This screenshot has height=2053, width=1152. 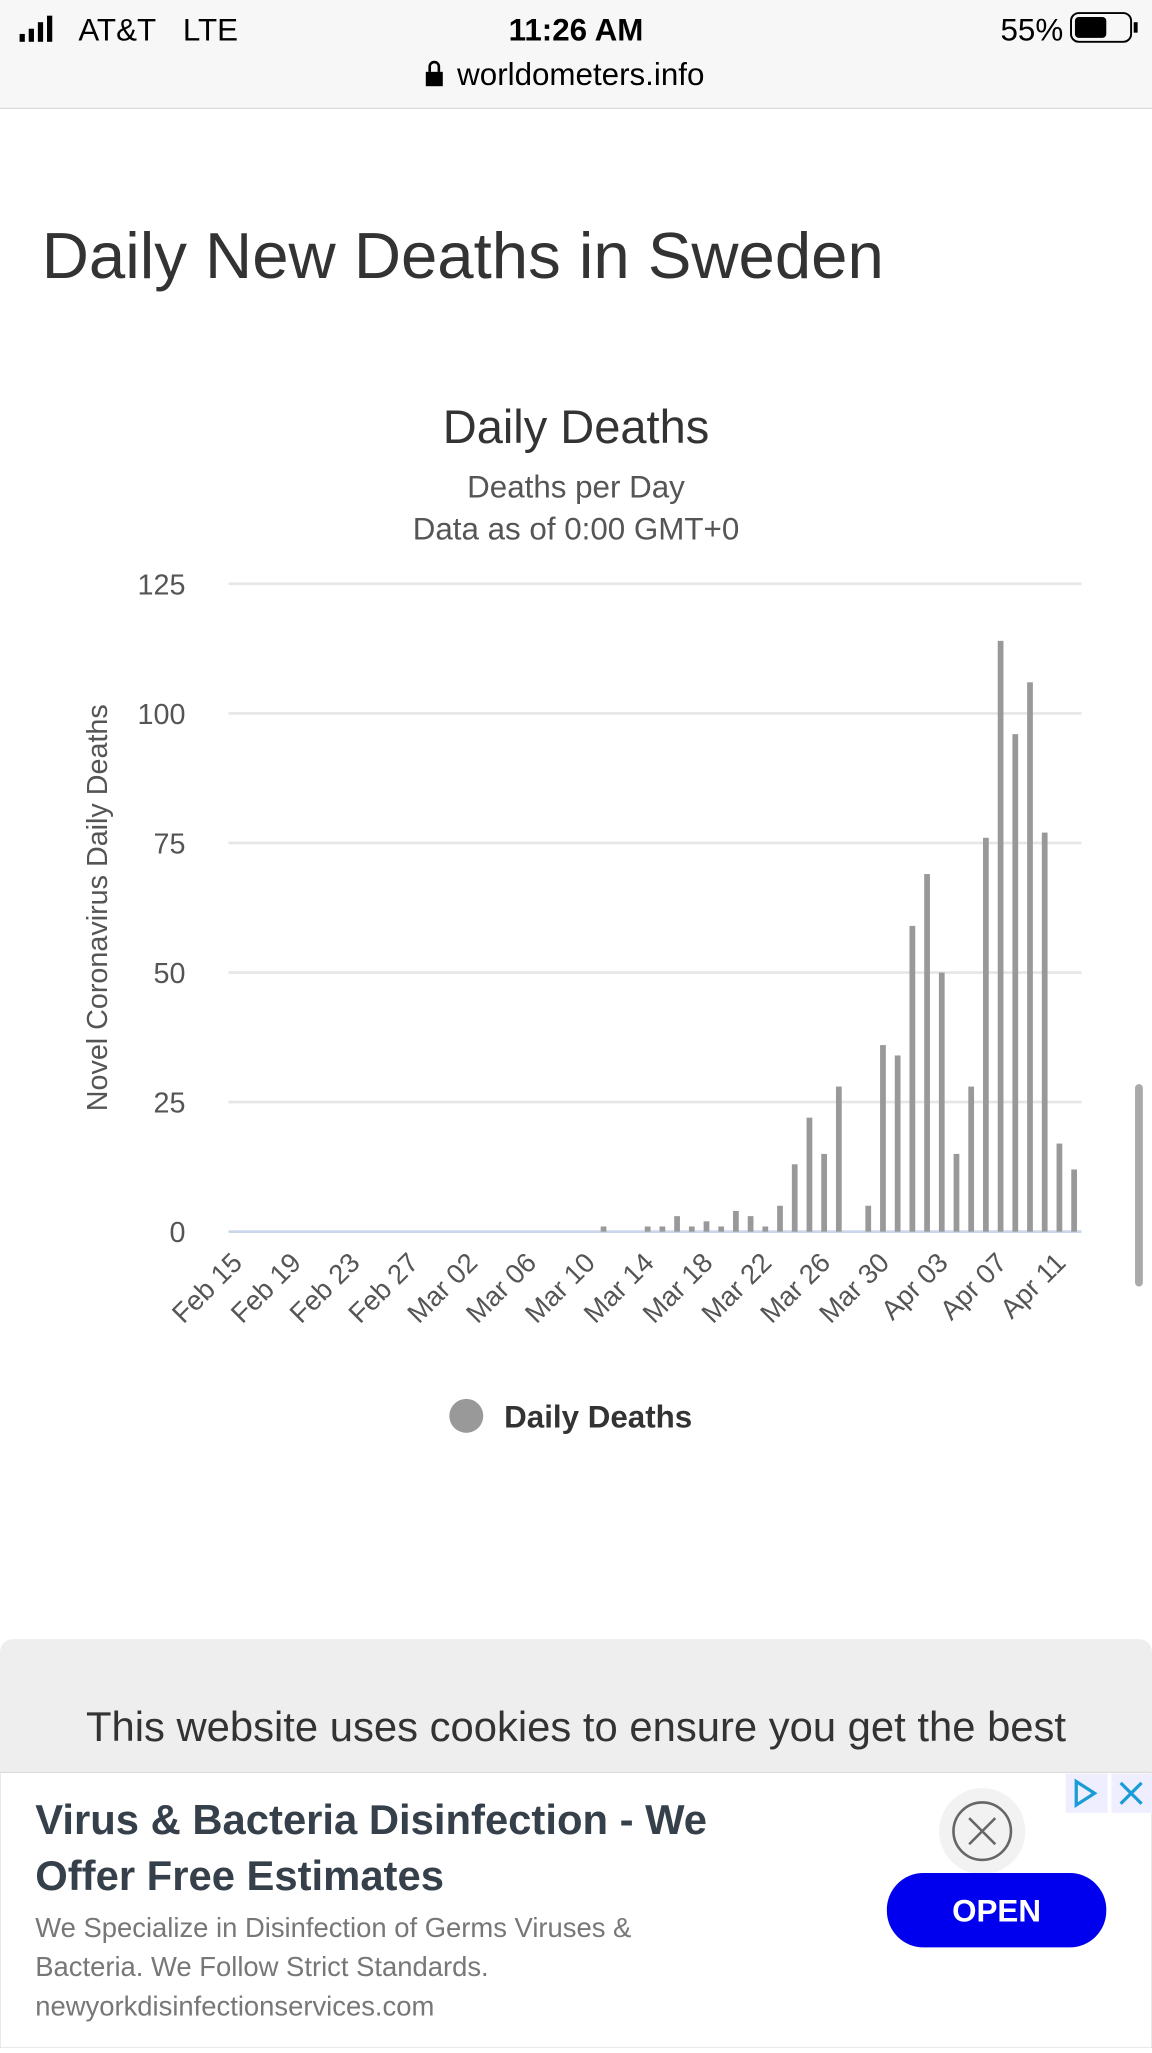 What do you see at coordinates (261, 1966) in the screenshot?
I see `ad-body: Bacteria. We Follow Strict Standards.` at bounding box center [261, 1966].